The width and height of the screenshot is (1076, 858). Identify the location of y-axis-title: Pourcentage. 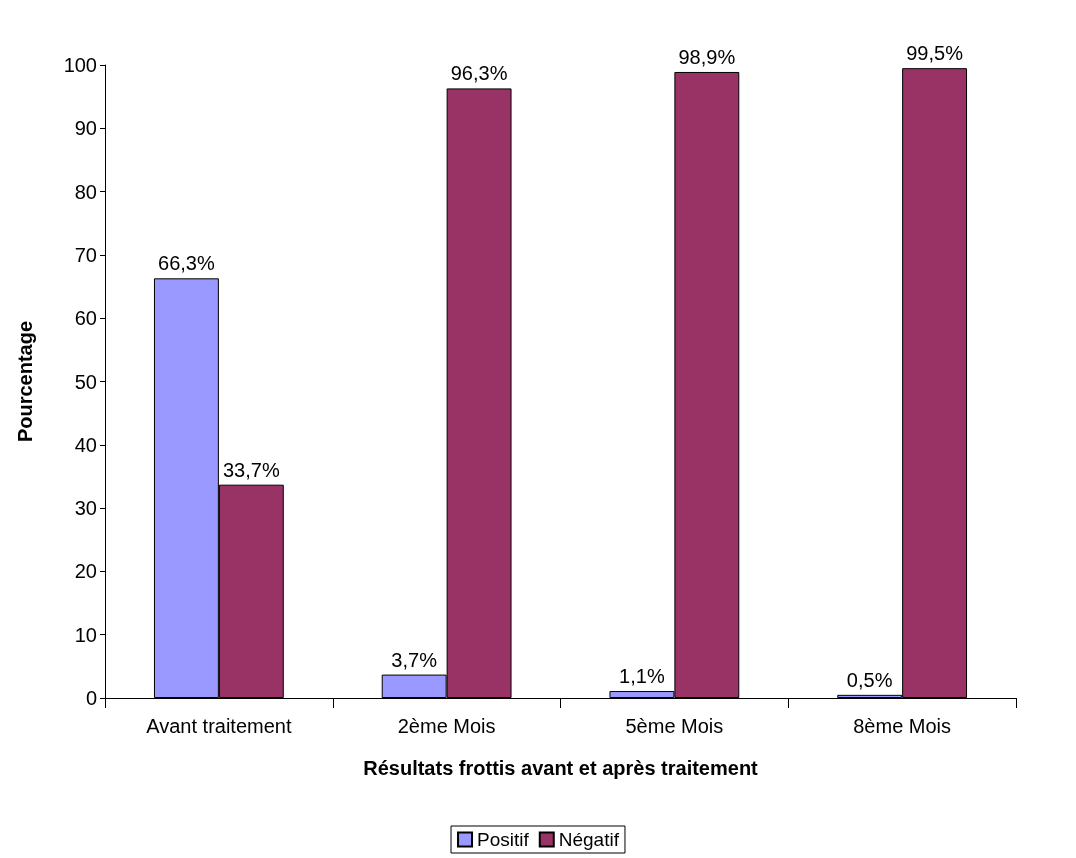
(25, 381).